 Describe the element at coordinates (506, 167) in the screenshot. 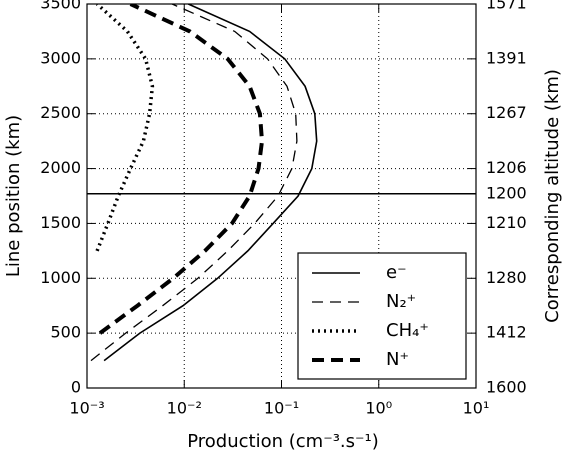

I see `y2-tick-label: 1206` at that location.